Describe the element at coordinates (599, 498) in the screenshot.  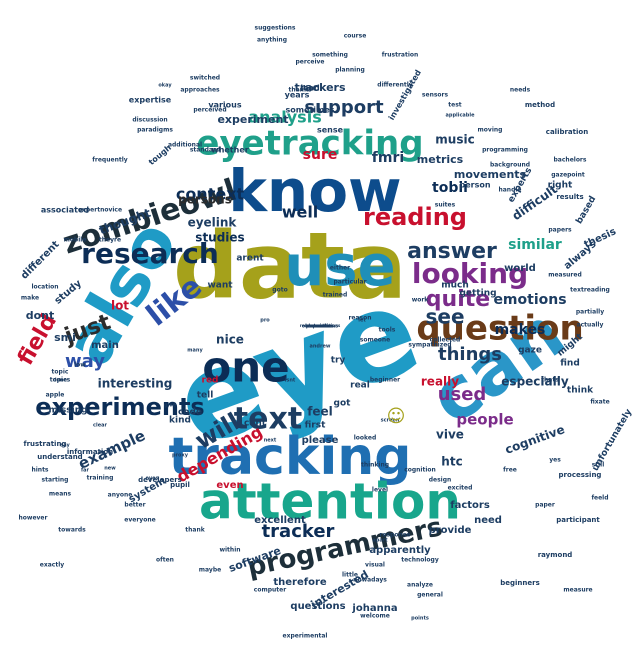
I see `word-feeld: feeld` at that location.